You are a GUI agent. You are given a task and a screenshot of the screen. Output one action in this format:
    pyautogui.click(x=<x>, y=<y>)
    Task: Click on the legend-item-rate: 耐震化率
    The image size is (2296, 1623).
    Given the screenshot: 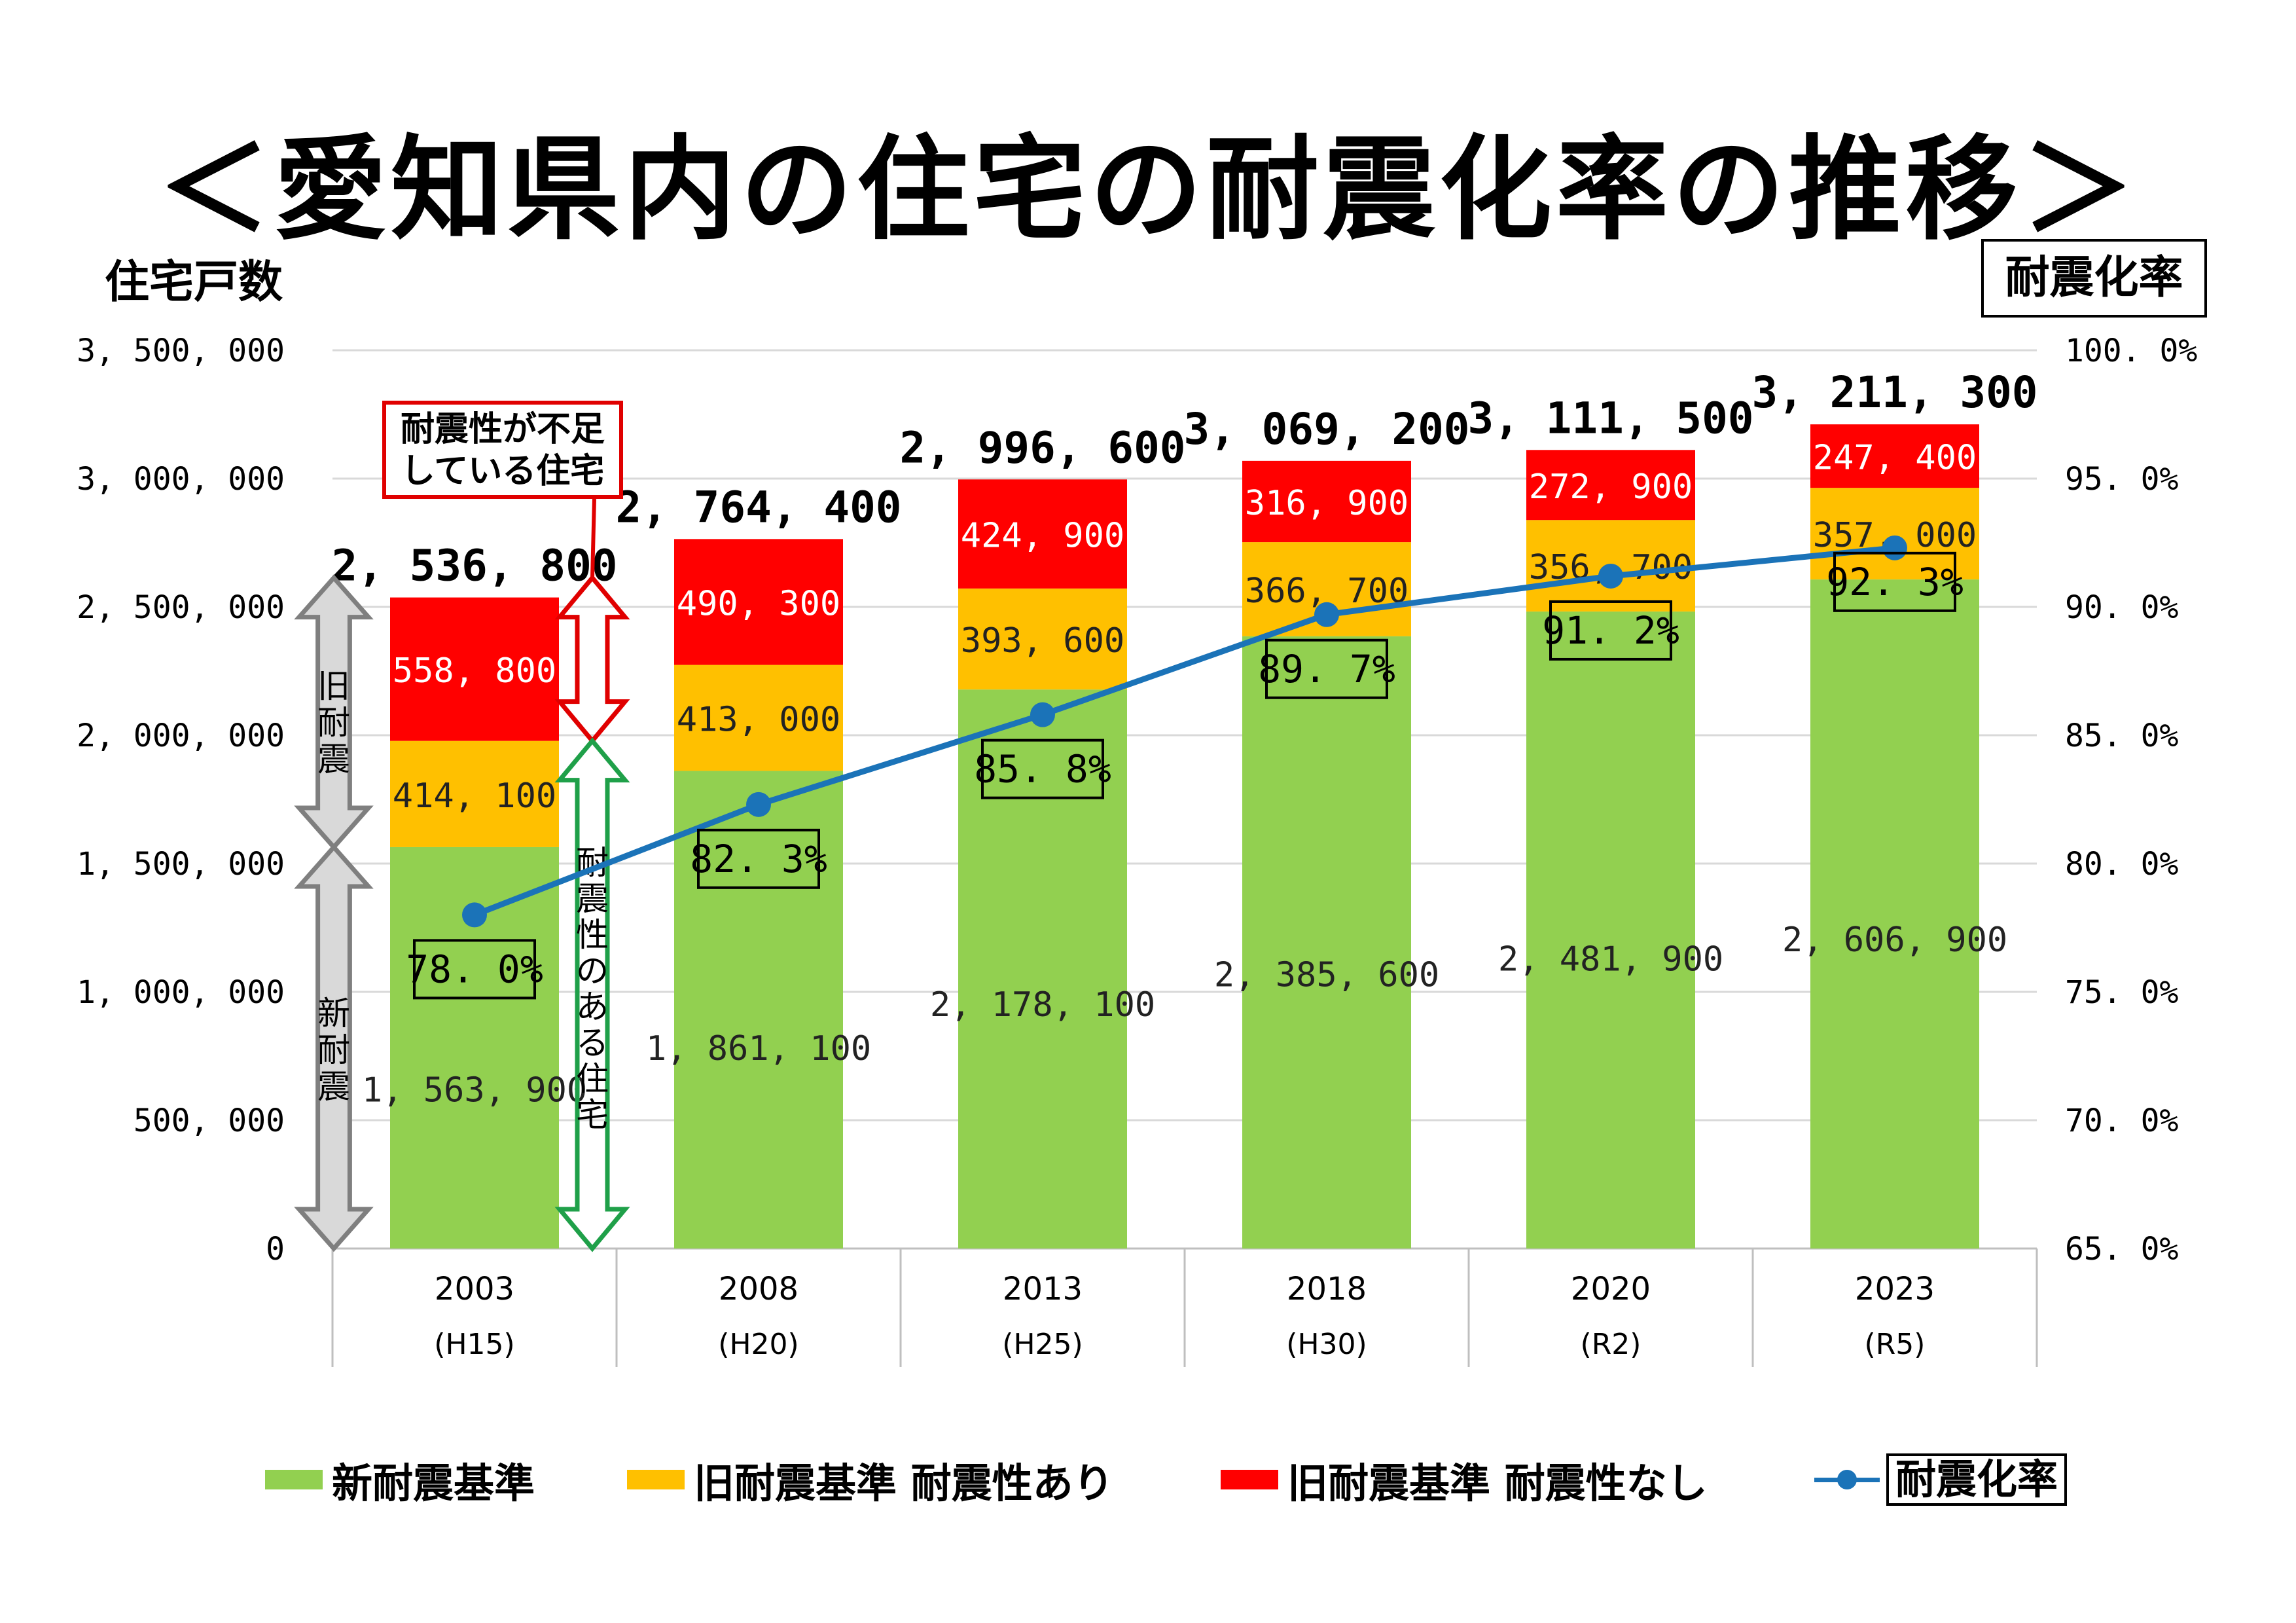 What is the action you would take?
    pyautogui.click(x=1941, y=1479)
    